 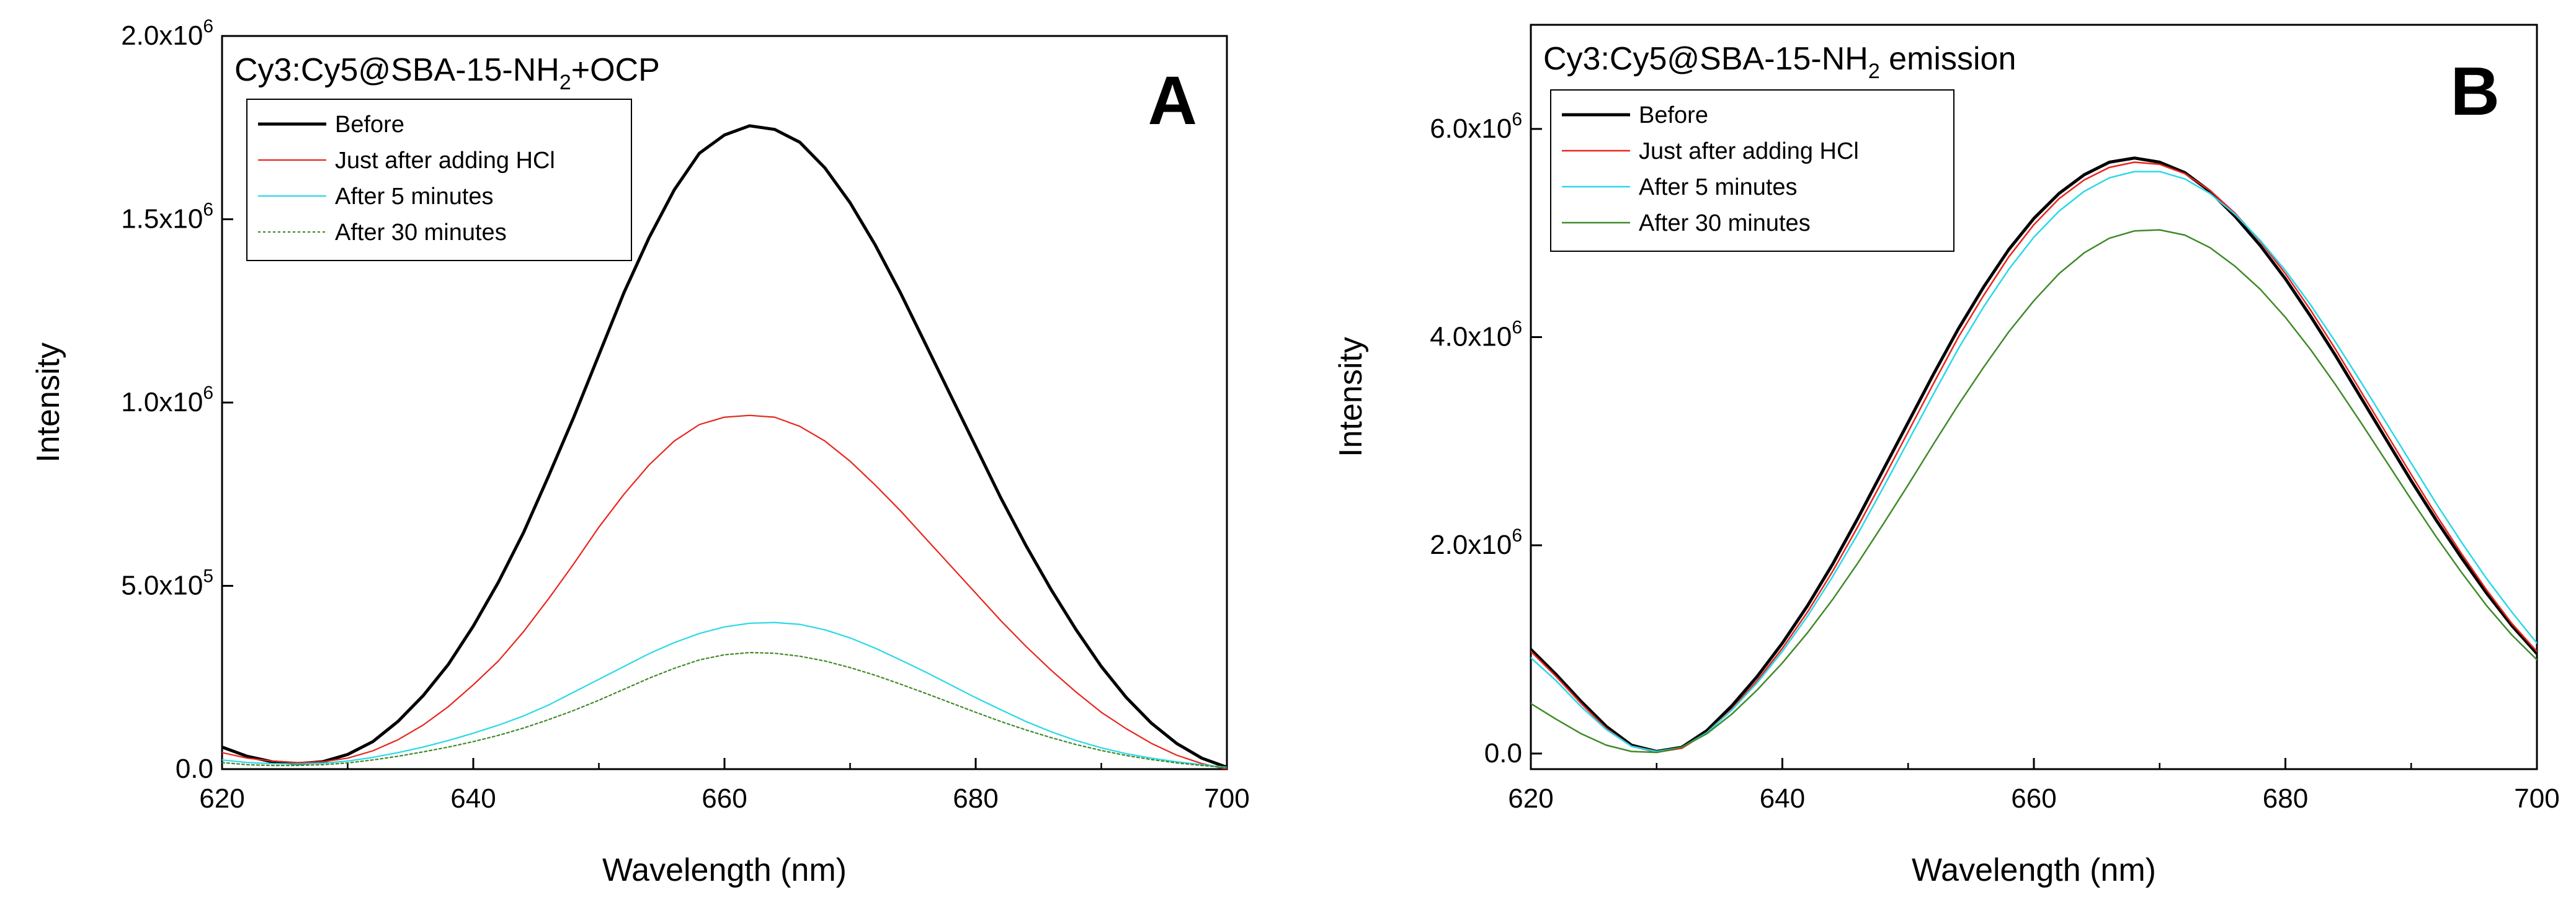 I want to click on panel-letter: A, so click(x=1172, y=101).